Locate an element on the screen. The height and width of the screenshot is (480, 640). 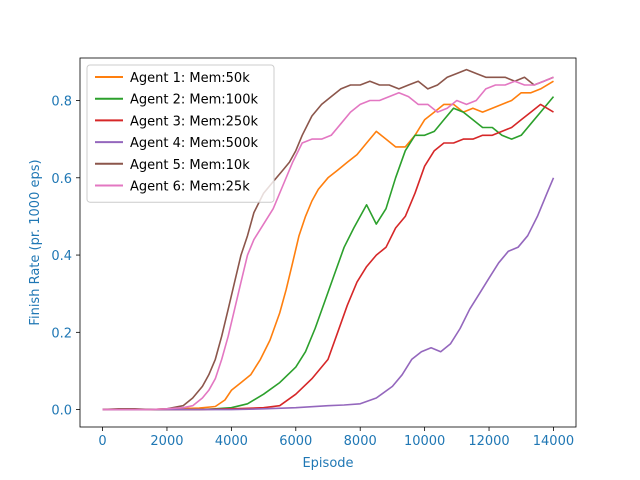
x-tick-label: 2000 is located at coordinates (166, 441).